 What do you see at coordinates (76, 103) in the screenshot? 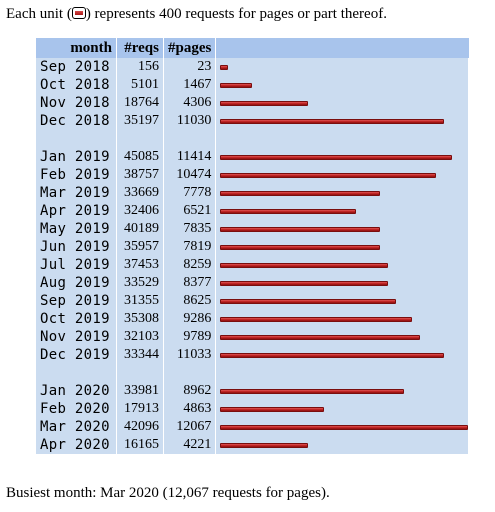
I see `month-cell: Nov 2018` at bounding box center [76, 103].